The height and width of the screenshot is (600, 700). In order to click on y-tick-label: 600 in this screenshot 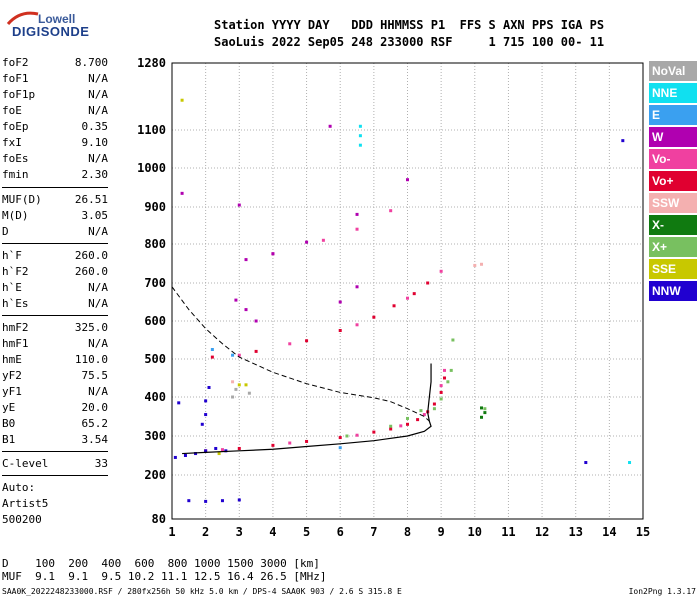, I will do `click(155, 321)`.